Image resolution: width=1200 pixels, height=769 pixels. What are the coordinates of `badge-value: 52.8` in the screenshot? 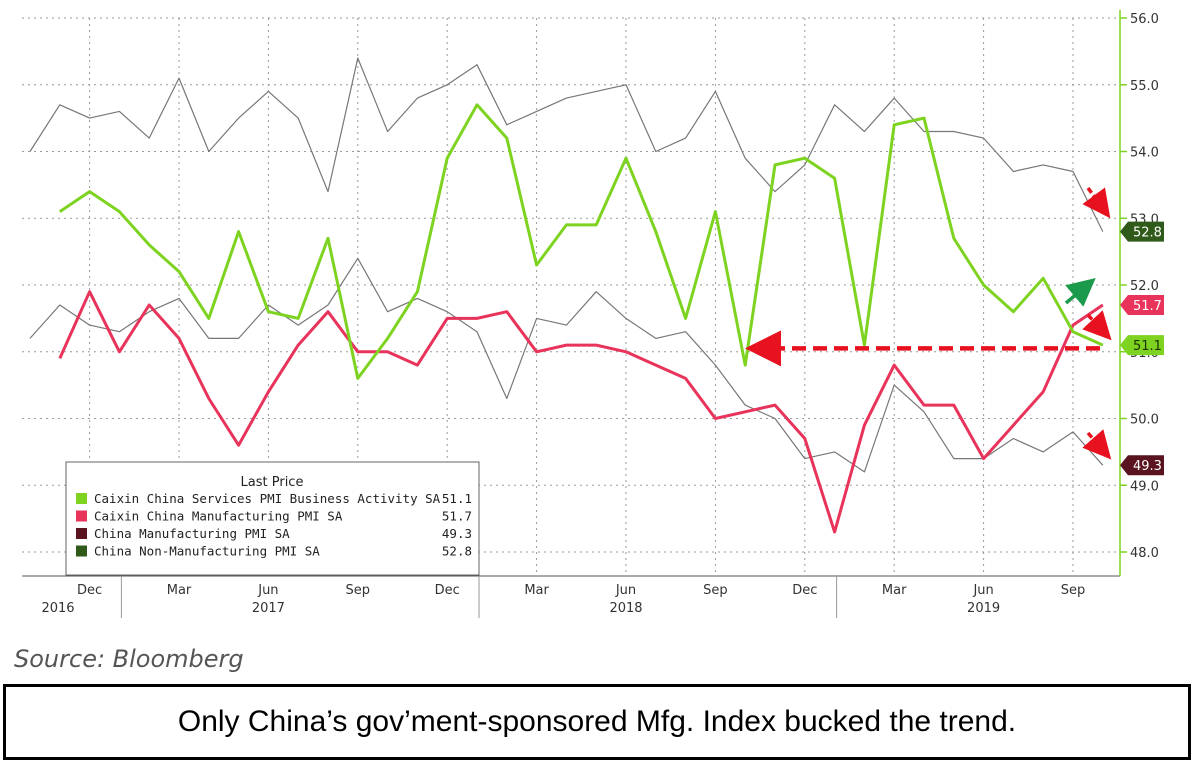 It's located at (1147, 233).